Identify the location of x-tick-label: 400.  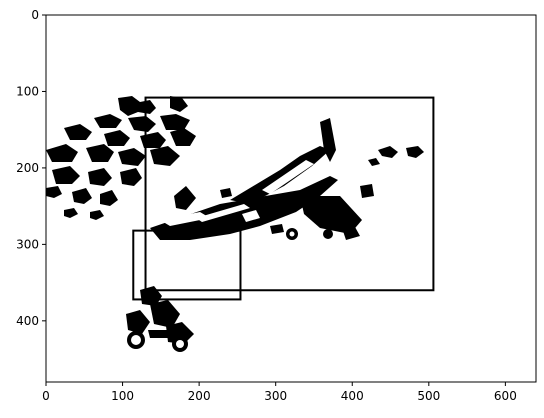
(352, 396).